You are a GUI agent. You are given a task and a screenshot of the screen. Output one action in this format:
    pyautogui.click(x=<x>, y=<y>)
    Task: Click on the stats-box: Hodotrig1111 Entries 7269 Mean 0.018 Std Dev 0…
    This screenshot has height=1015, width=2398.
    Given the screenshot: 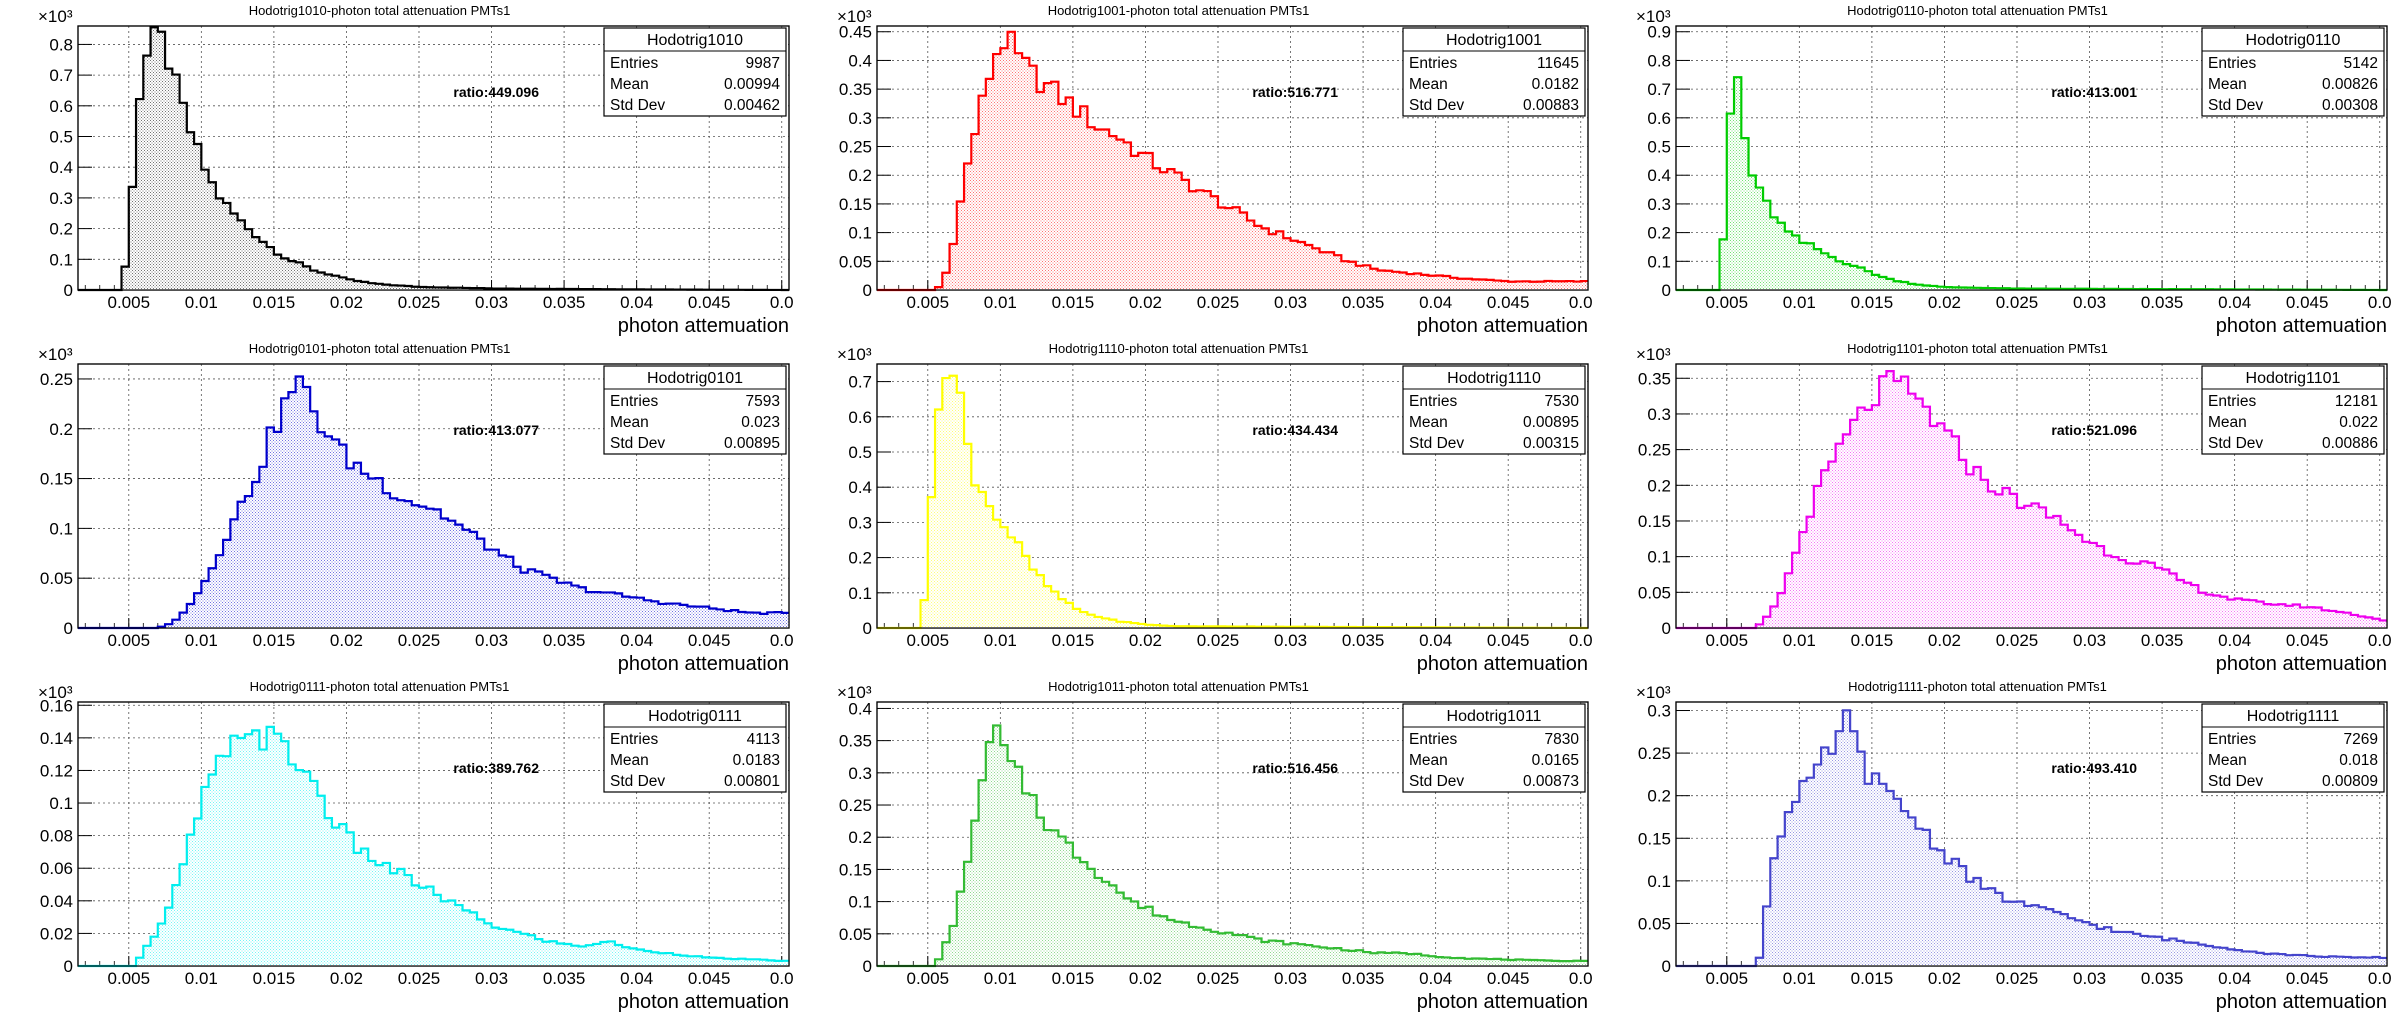 What is the action you would take?
    pyautogui.click(x=2293, y=748)
    